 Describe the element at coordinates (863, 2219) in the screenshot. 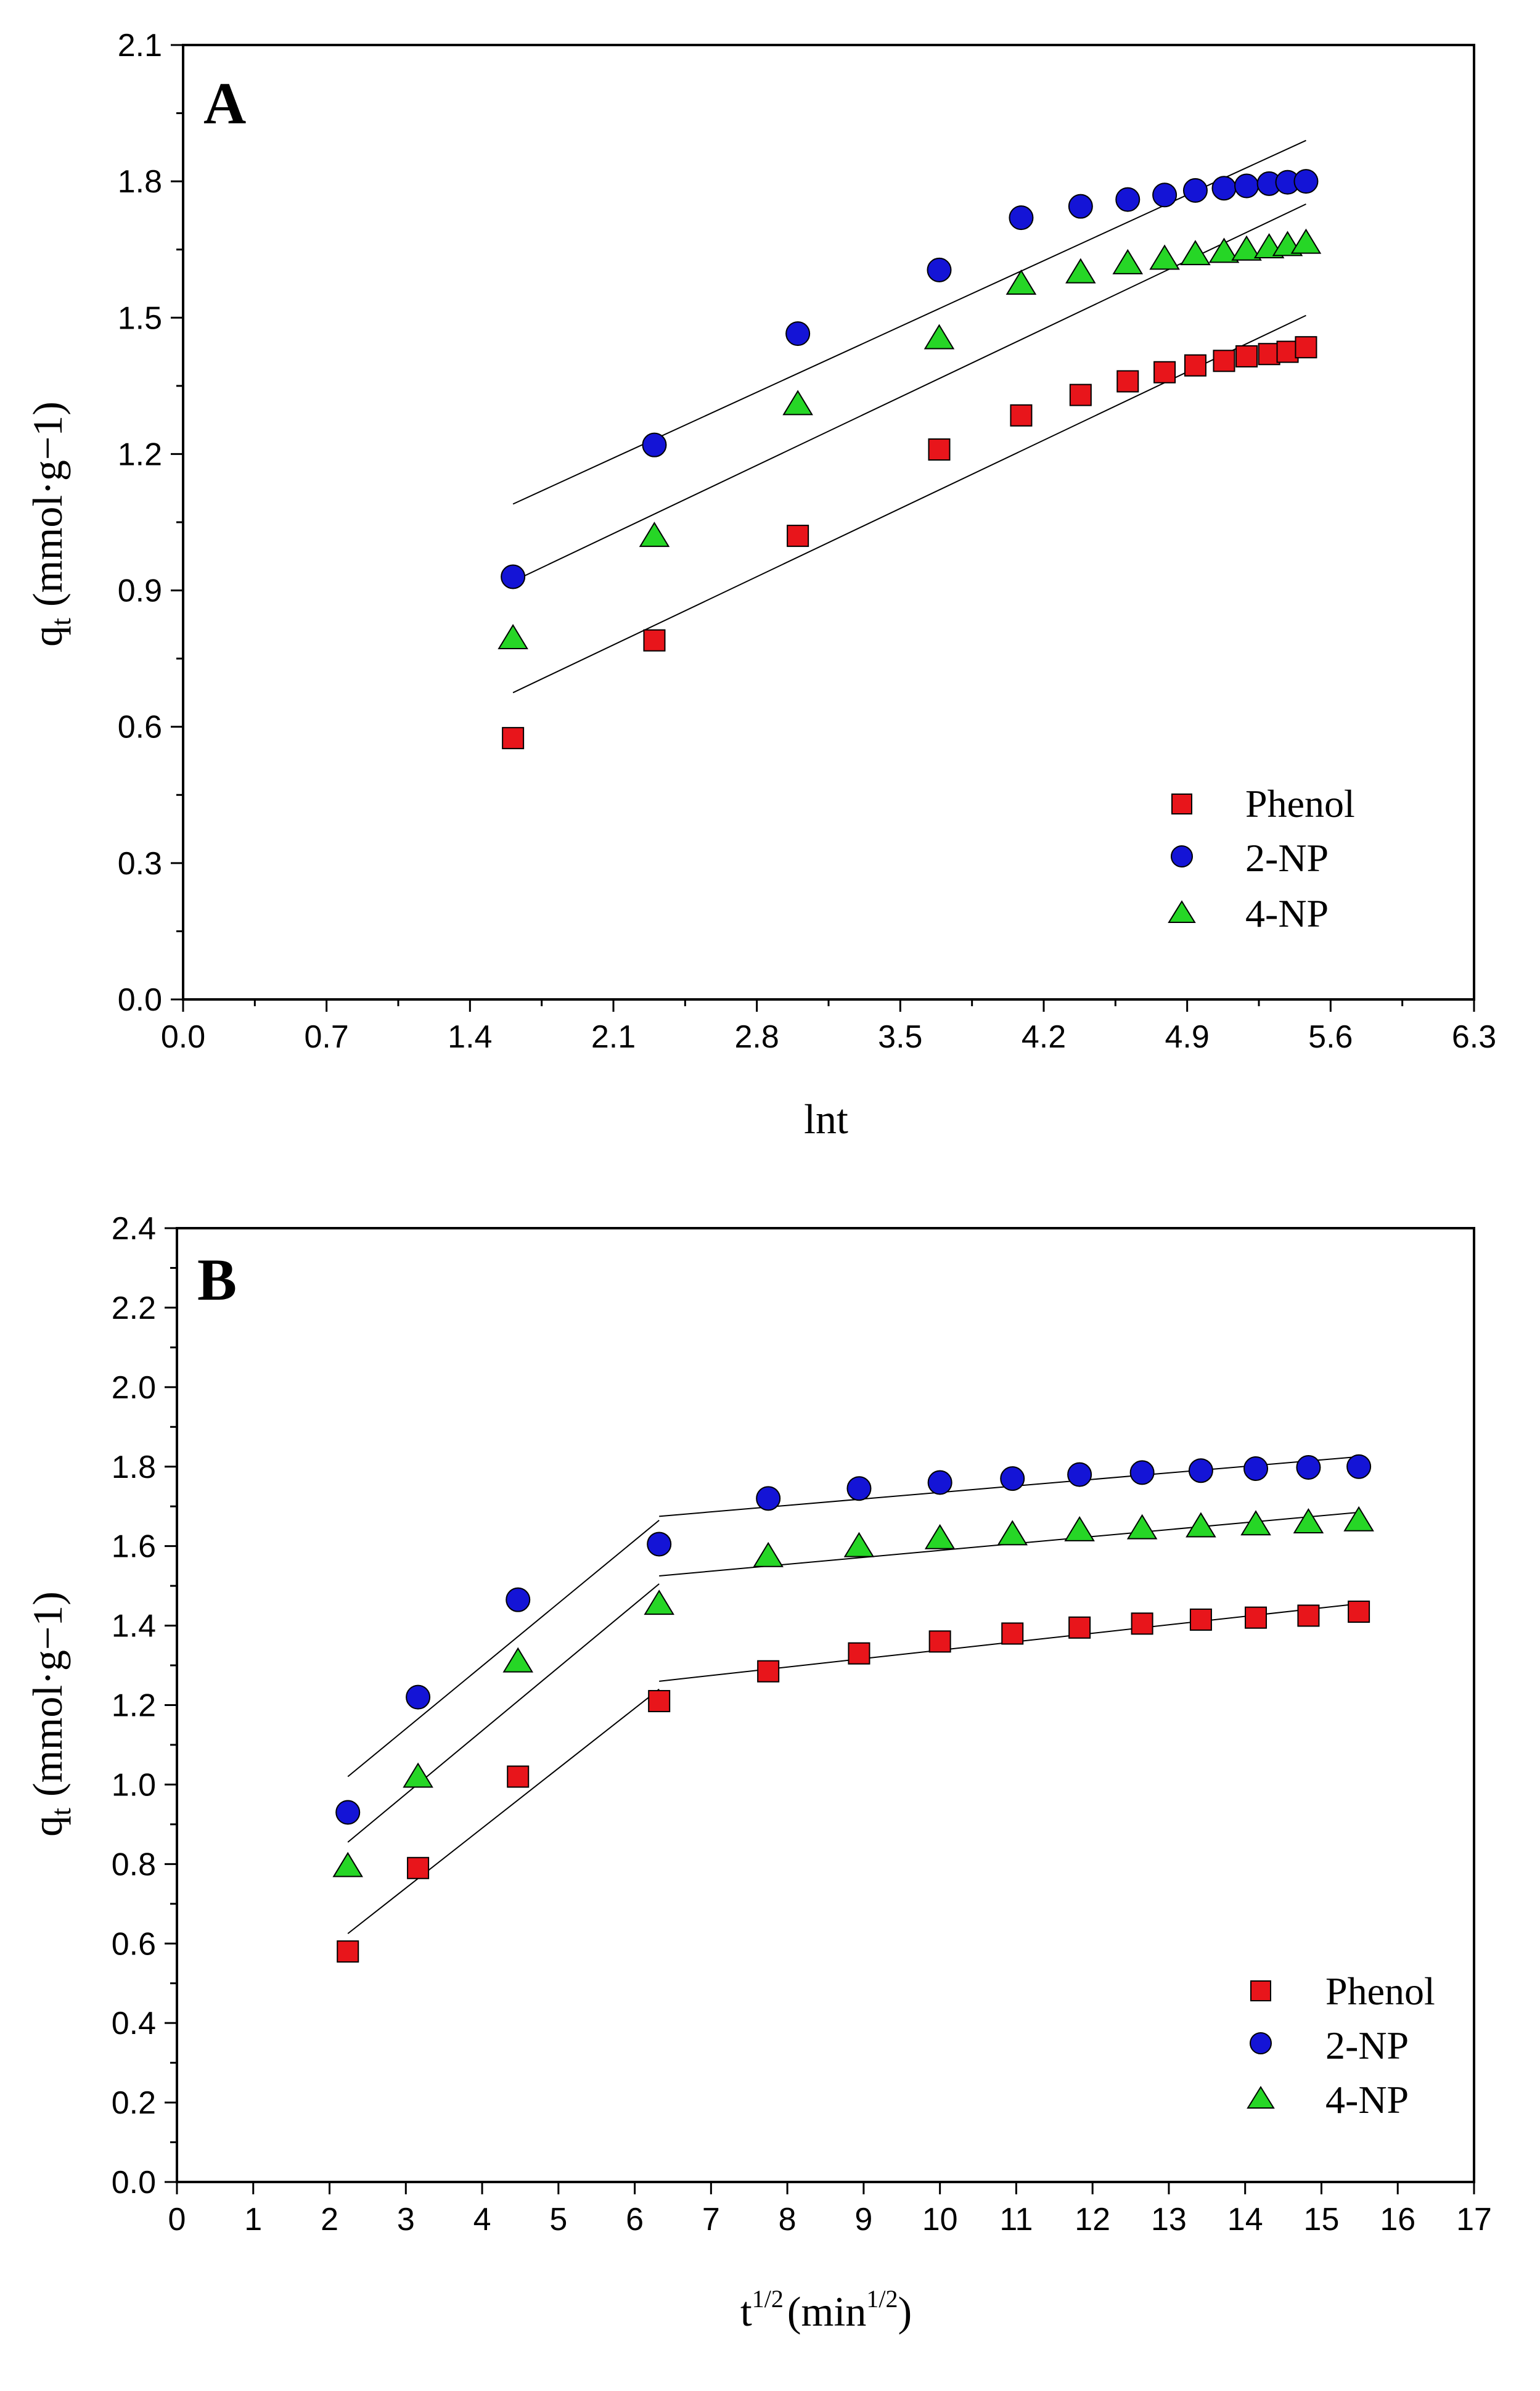

I see `x-tick-label: 9` at that location.